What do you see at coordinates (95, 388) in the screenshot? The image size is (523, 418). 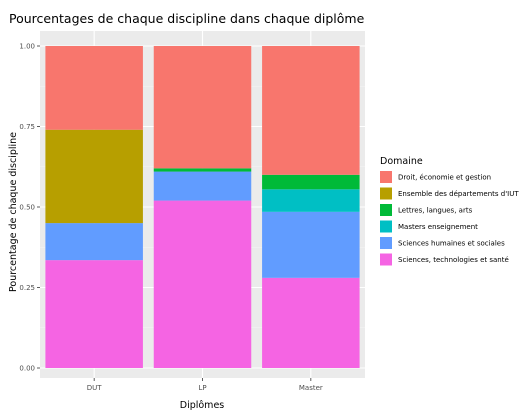 I see `x-tick-label: DUT` at bounding box center [95, 388].